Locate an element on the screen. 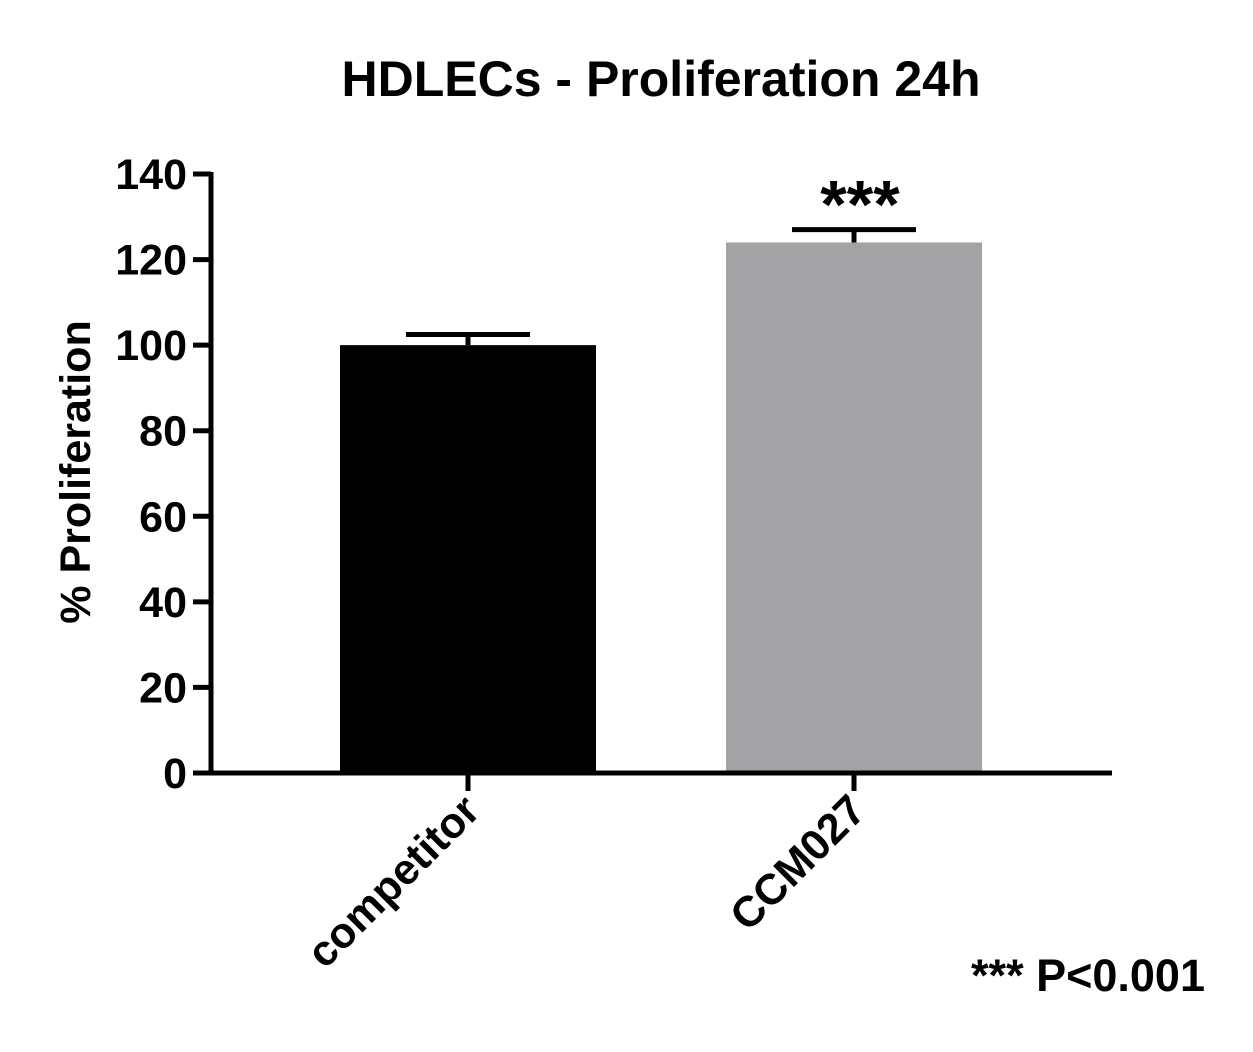 Image resolution: width=1253 pixels, height=1052 pixels. y-tick-label: 60 is located at coordinates (163, 517).